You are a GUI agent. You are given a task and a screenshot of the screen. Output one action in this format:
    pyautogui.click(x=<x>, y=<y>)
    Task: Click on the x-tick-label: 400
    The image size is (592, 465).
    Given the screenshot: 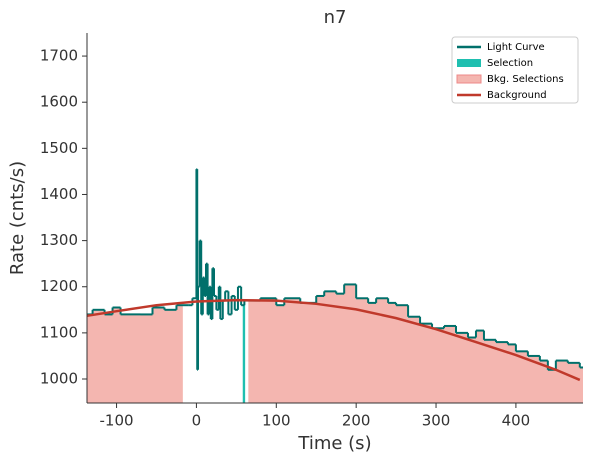 What is the action you would take?
    pyautogui.click(x=516, y=421)
    